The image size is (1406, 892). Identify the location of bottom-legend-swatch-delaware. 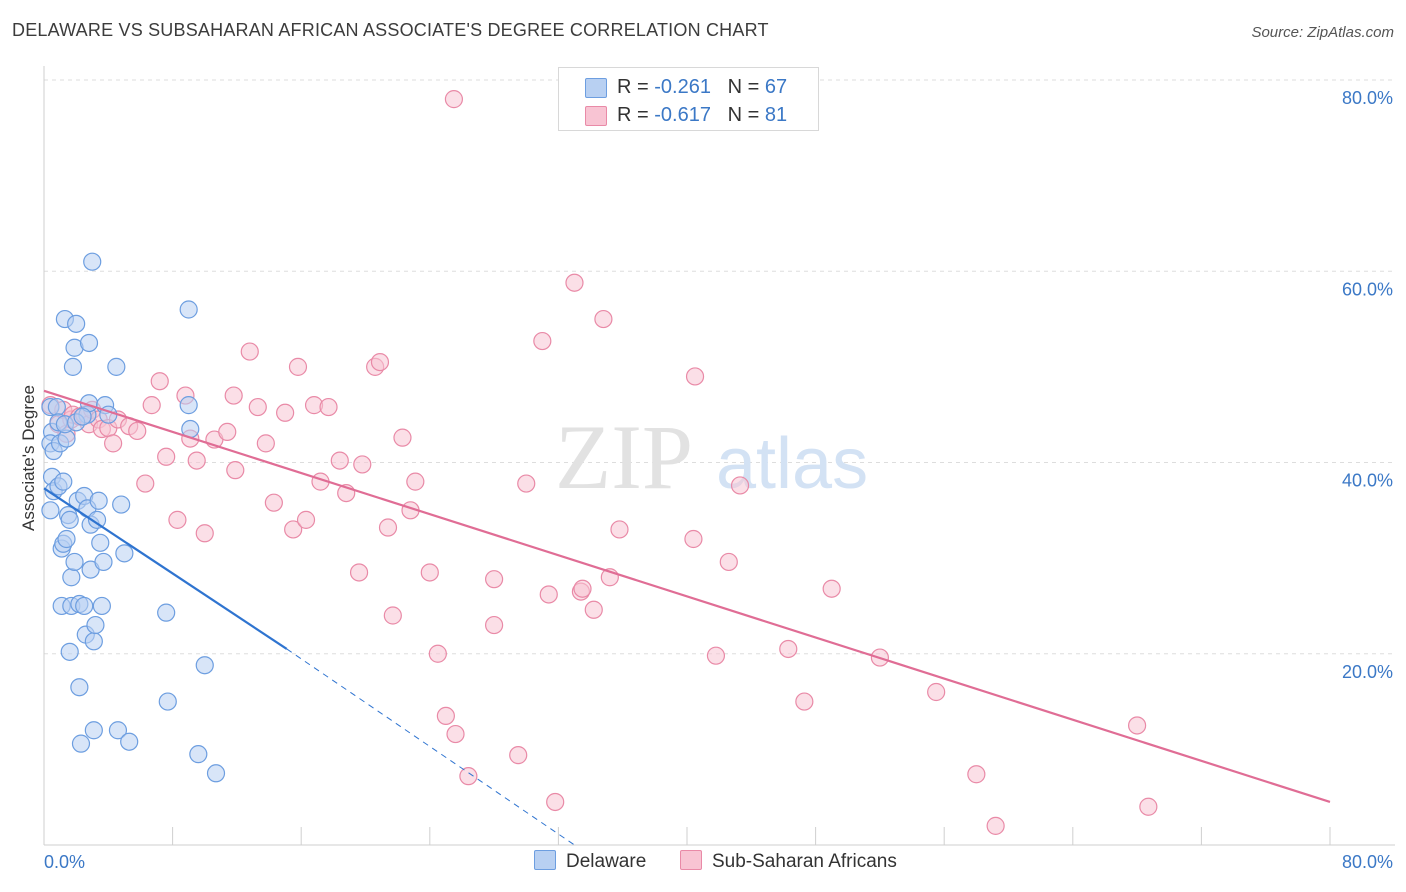
(545, 860).